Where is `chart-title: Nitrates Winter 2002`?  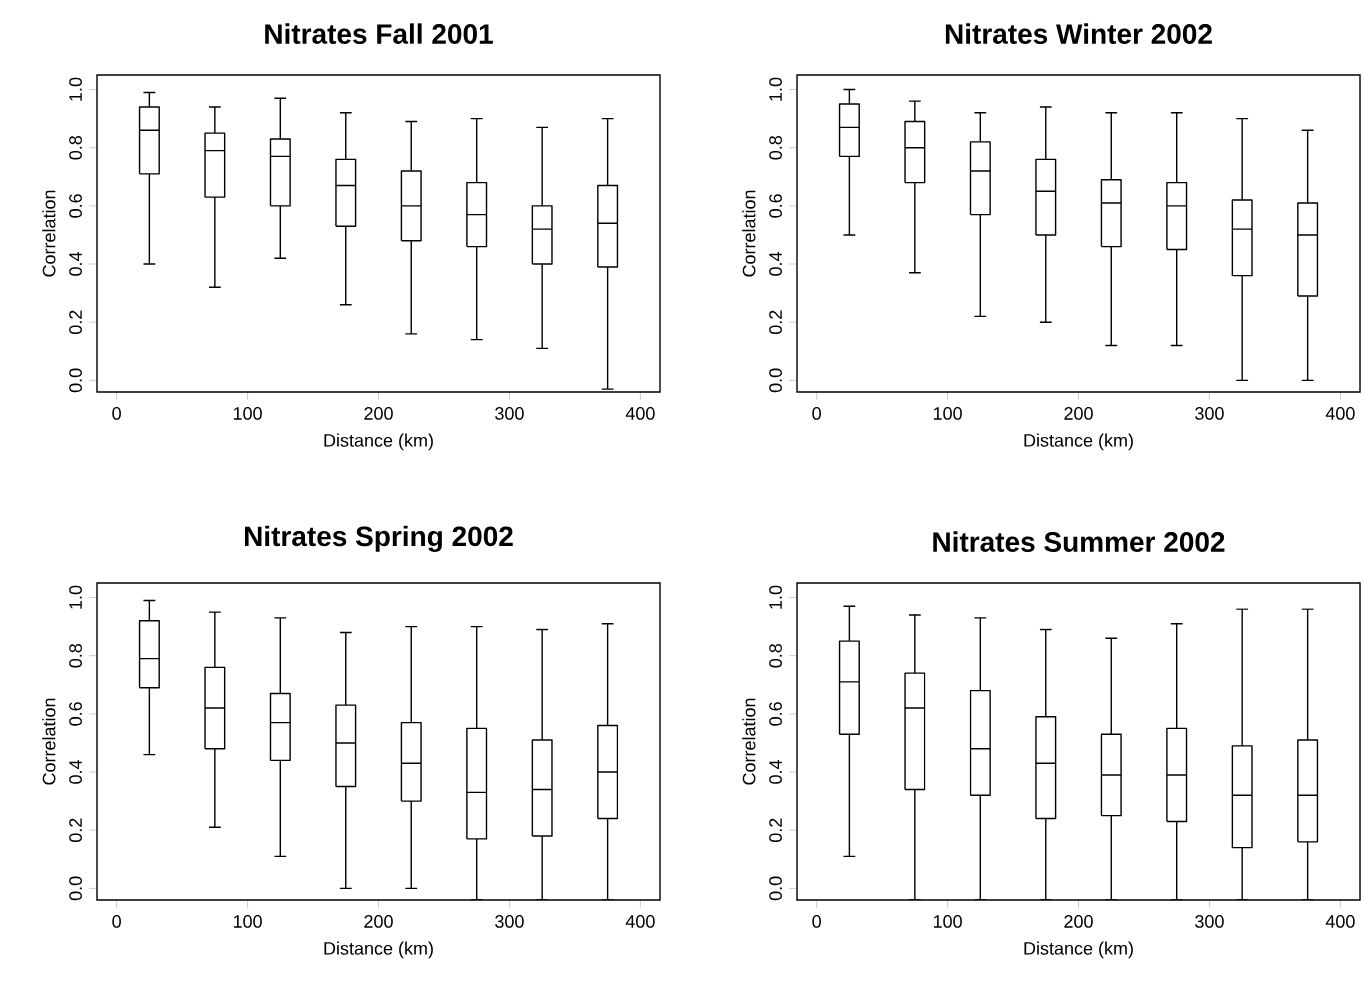 chart-title: Nitrates Winter 2002 is located at coordinates (1078, 33).